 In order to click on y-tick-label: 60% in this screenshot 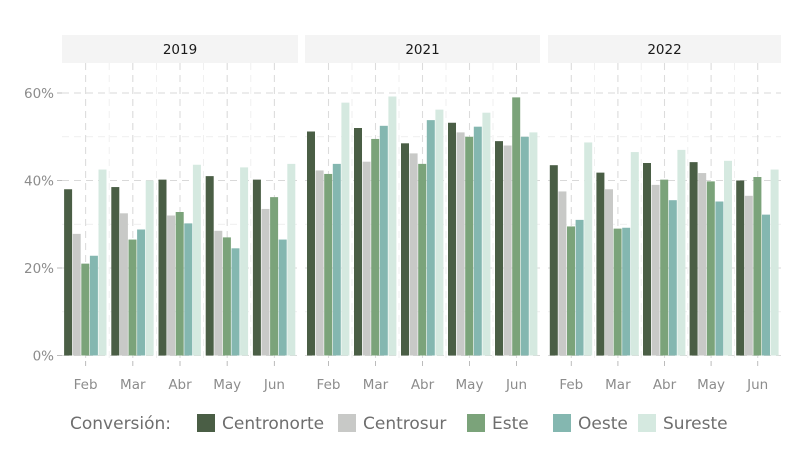, I will do `click(39, 94)`.